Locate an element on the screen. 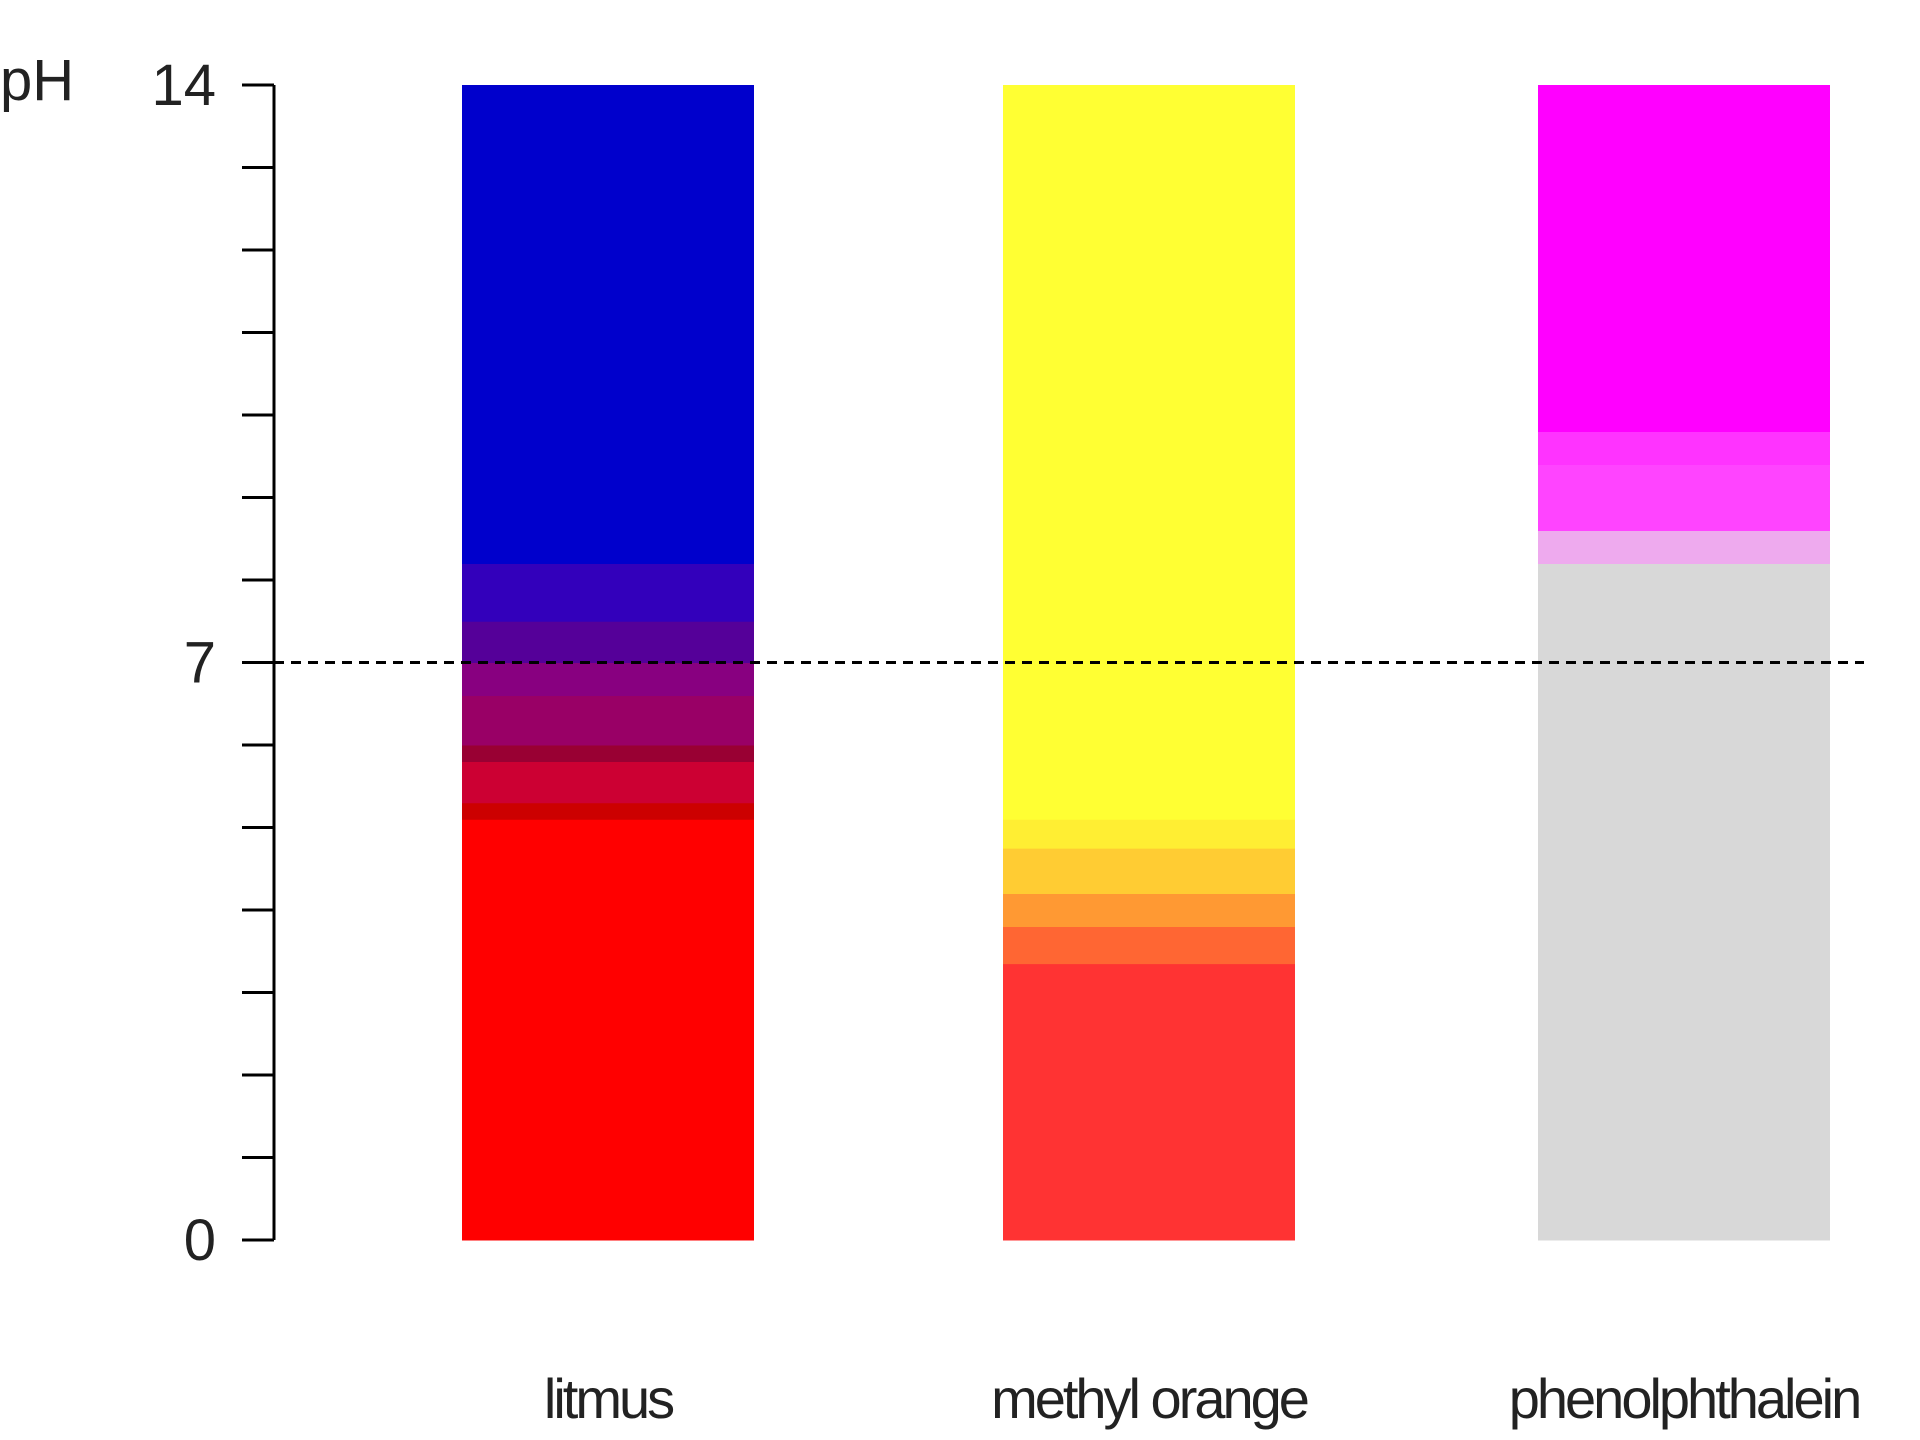  y-axis: 0 7 14 is located at coordinates (213, 663).